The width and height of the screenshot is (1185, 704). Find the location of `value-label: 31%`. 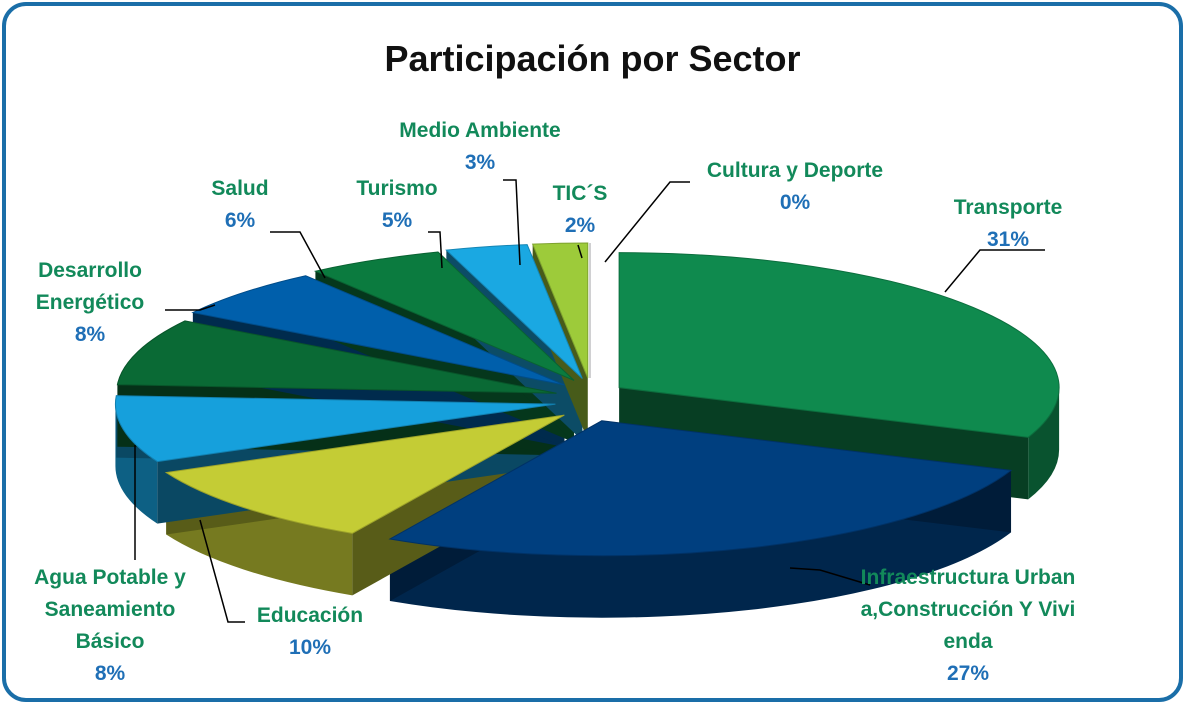

value-label: 31% is located at coordinates (1008, 239).